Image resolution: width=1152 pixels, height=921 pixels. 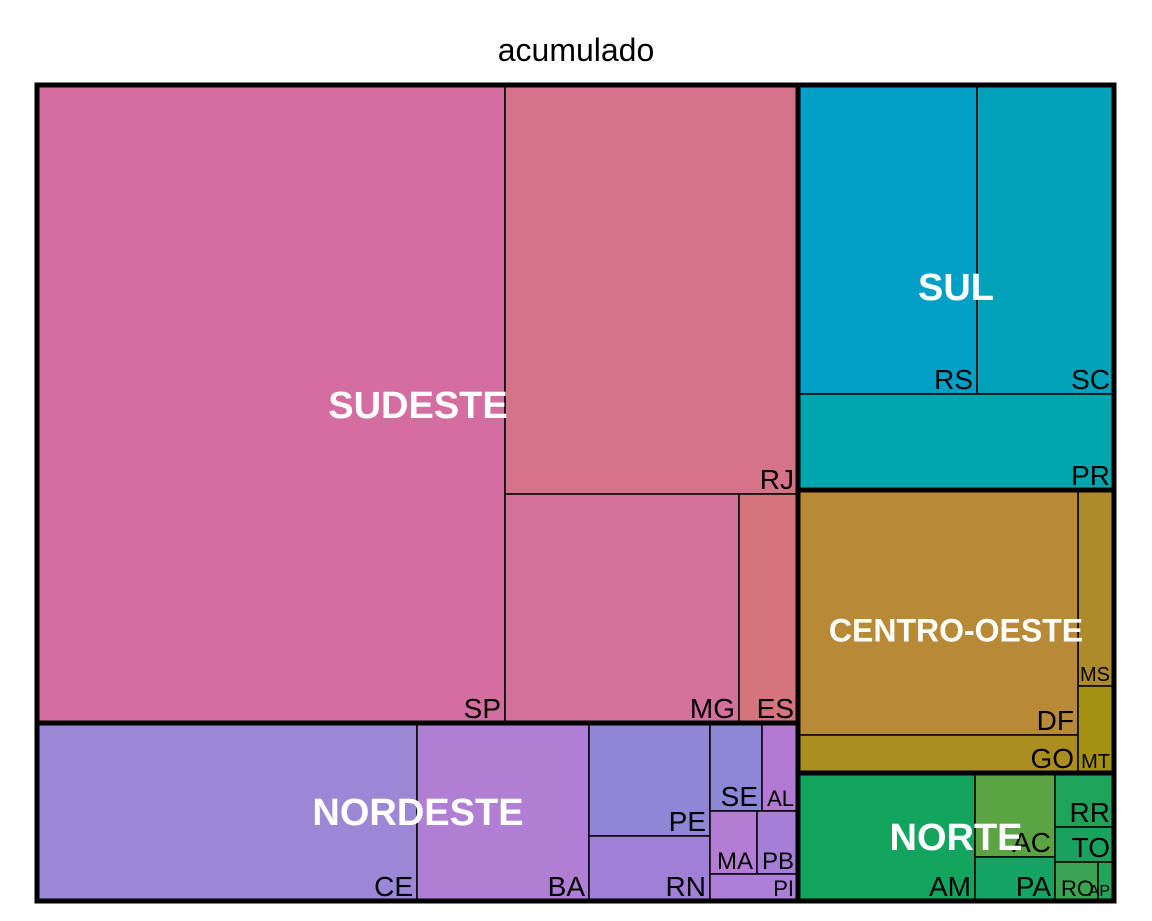 What do you see at coordinates (1034, 886) in the screenshot?
I see `tile-label-pa: PA` at bounding box center [1034, 886].